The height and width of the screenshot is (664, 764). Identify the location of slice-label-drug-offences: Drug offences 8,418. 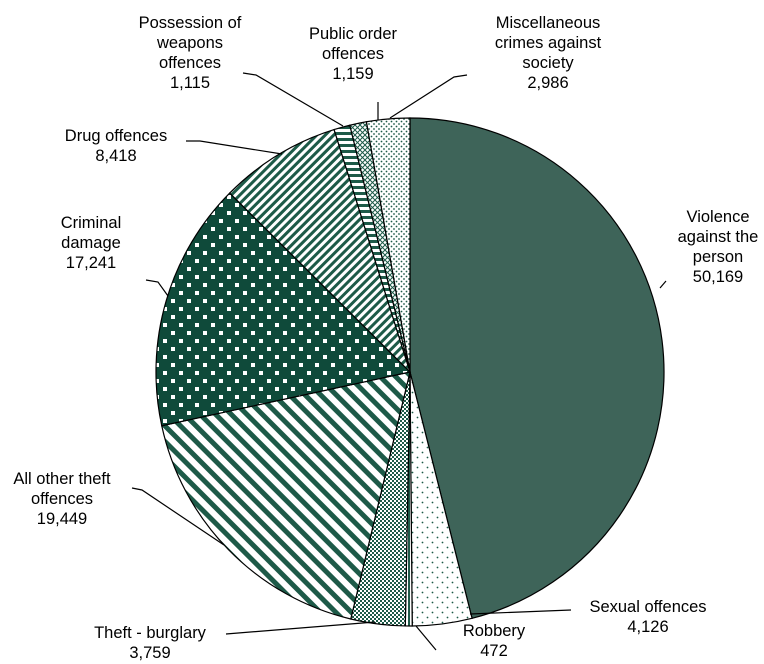
(116, 146).